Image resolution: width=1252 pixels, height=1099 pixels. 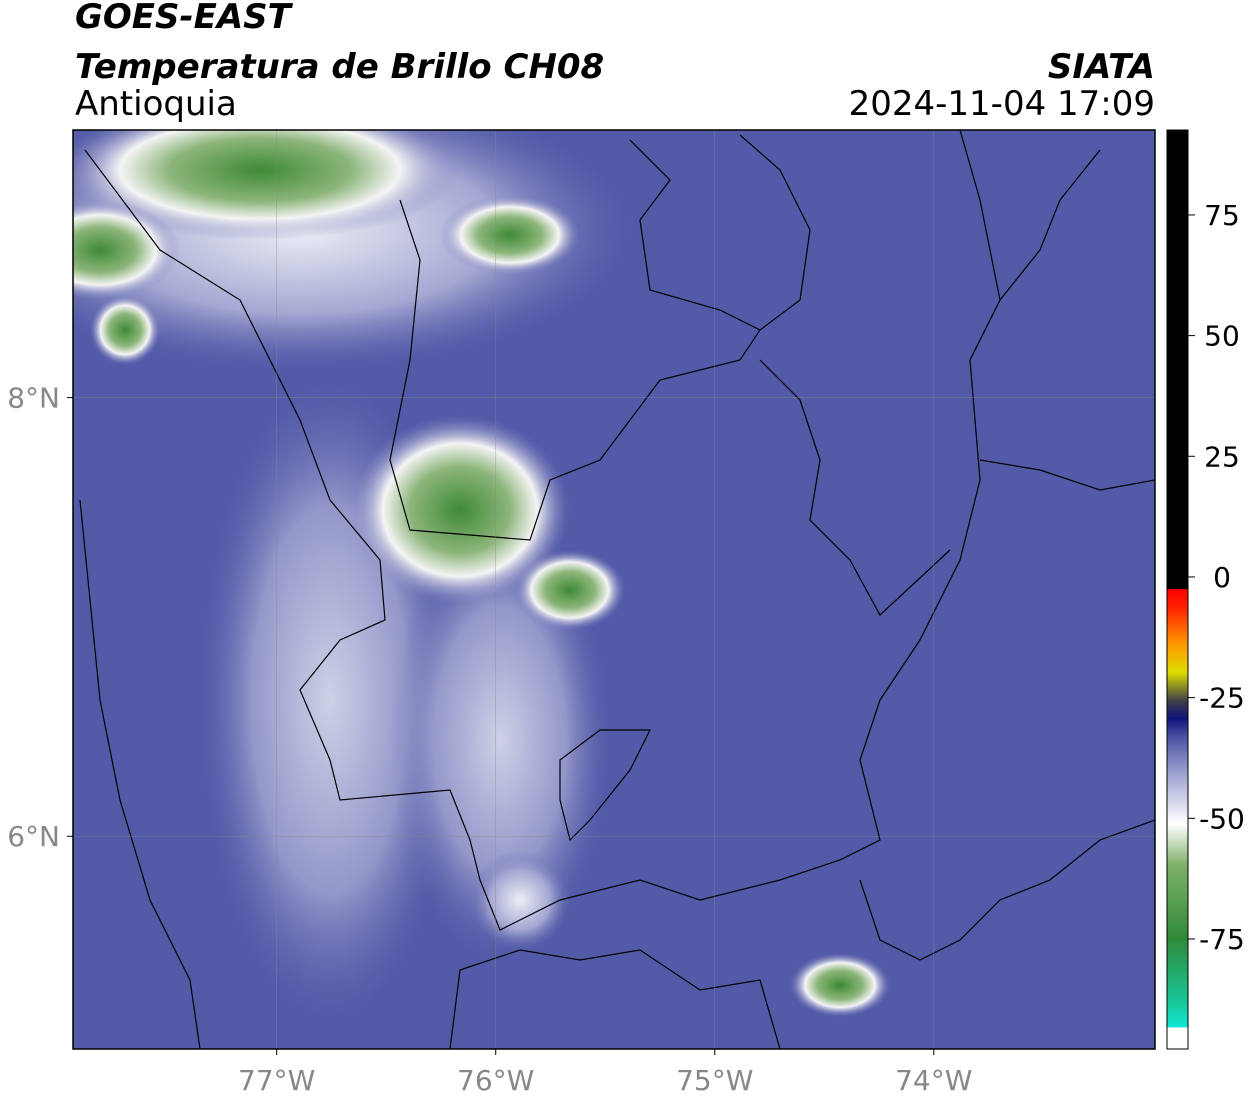 What do you see at coordinates (33, 398) in the screenshot?
I see `y-tick-label: 8°N` at bounding box center [33, 398].